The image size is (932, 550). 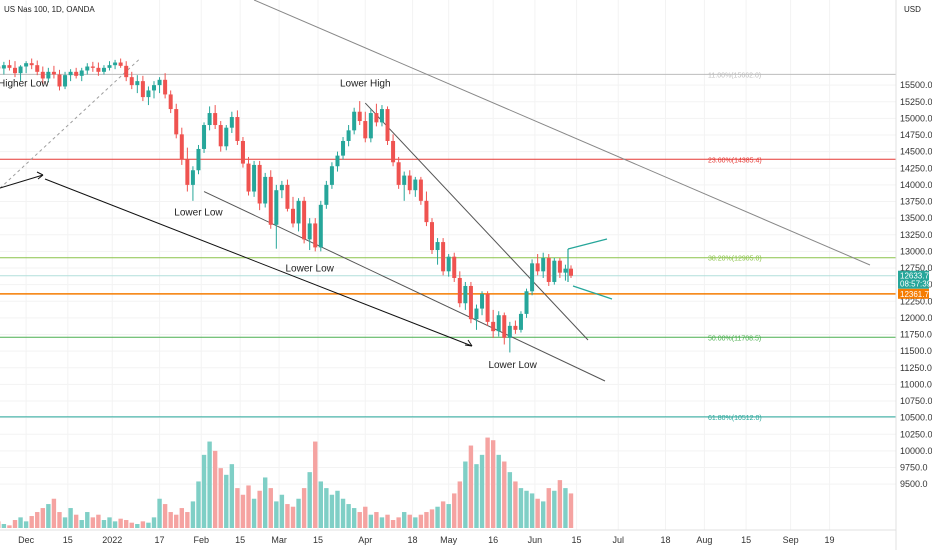 What do you see at coordinates (24, 83) in the screenshot?
I see `annotation-label: Higher Low` at bounding box center [24, 83].